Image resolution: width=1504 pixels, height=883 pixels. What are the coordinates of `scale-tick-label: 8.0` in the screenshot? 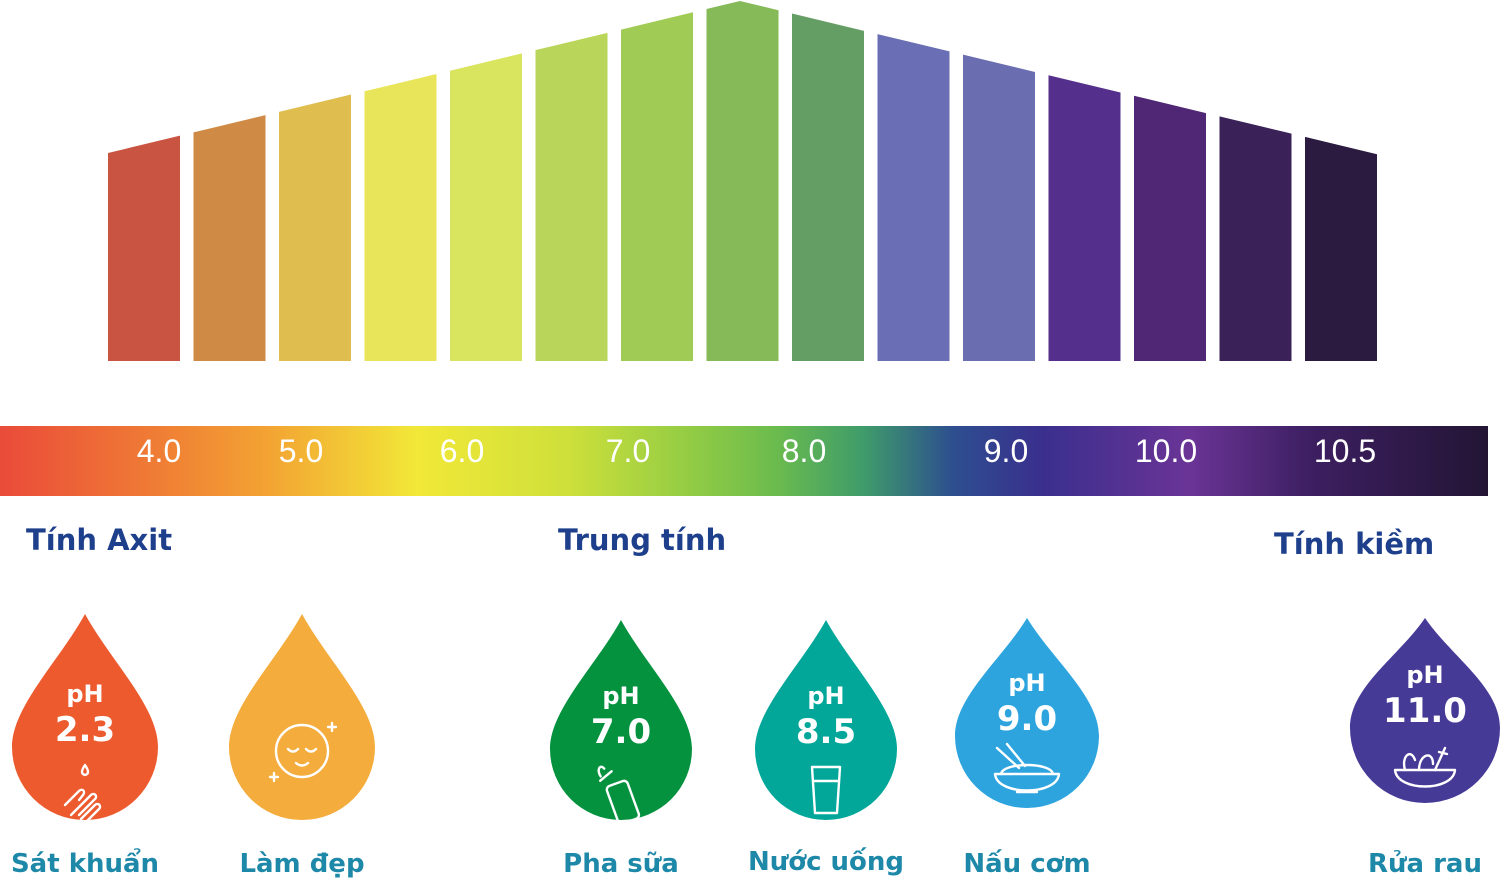 It's located at (804, 451).